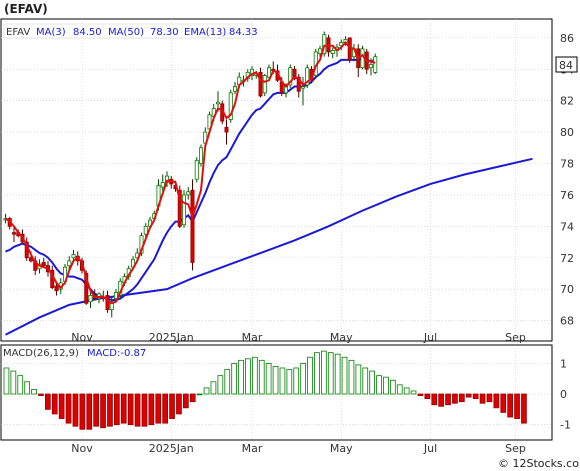 The height and width of the screenshot is (471, 580). Describe the element at coordinates (171, 448) in the screenshot. I see `bottom-x-tick-label: 2025Jan` at that location.